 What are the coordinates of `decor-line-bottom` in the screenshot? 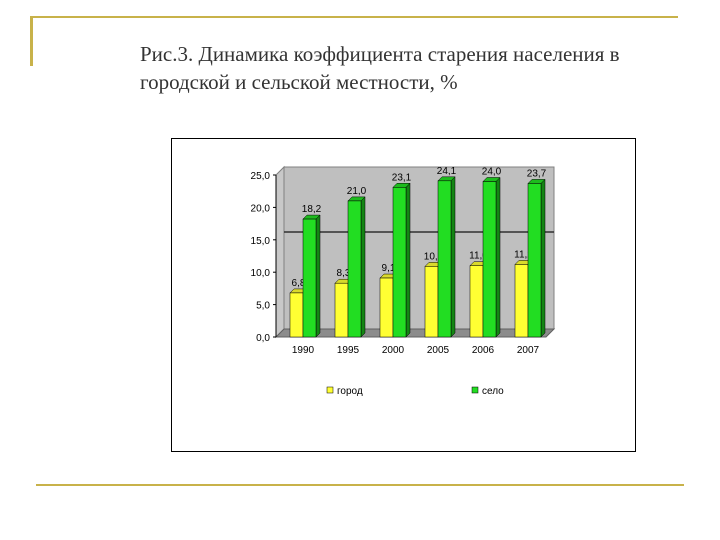 It's located at (360, 485).